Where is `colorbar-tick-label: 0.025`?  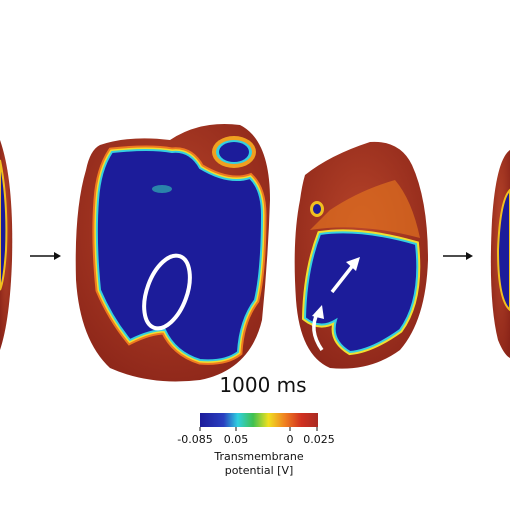 colorbar-tick-label: 0.025 is located at coordinates (319, 439).